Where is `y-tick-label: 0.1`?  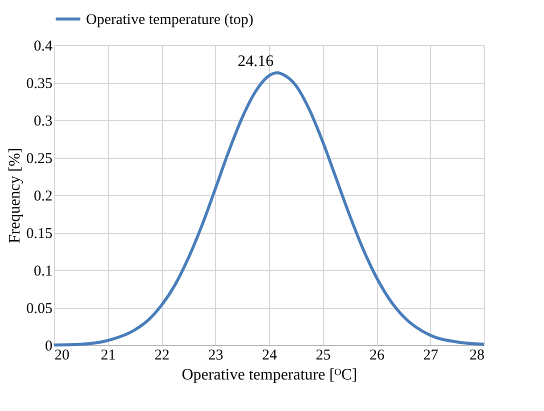
y-tick-label: 0.1 is located at coordinates (43, 272).